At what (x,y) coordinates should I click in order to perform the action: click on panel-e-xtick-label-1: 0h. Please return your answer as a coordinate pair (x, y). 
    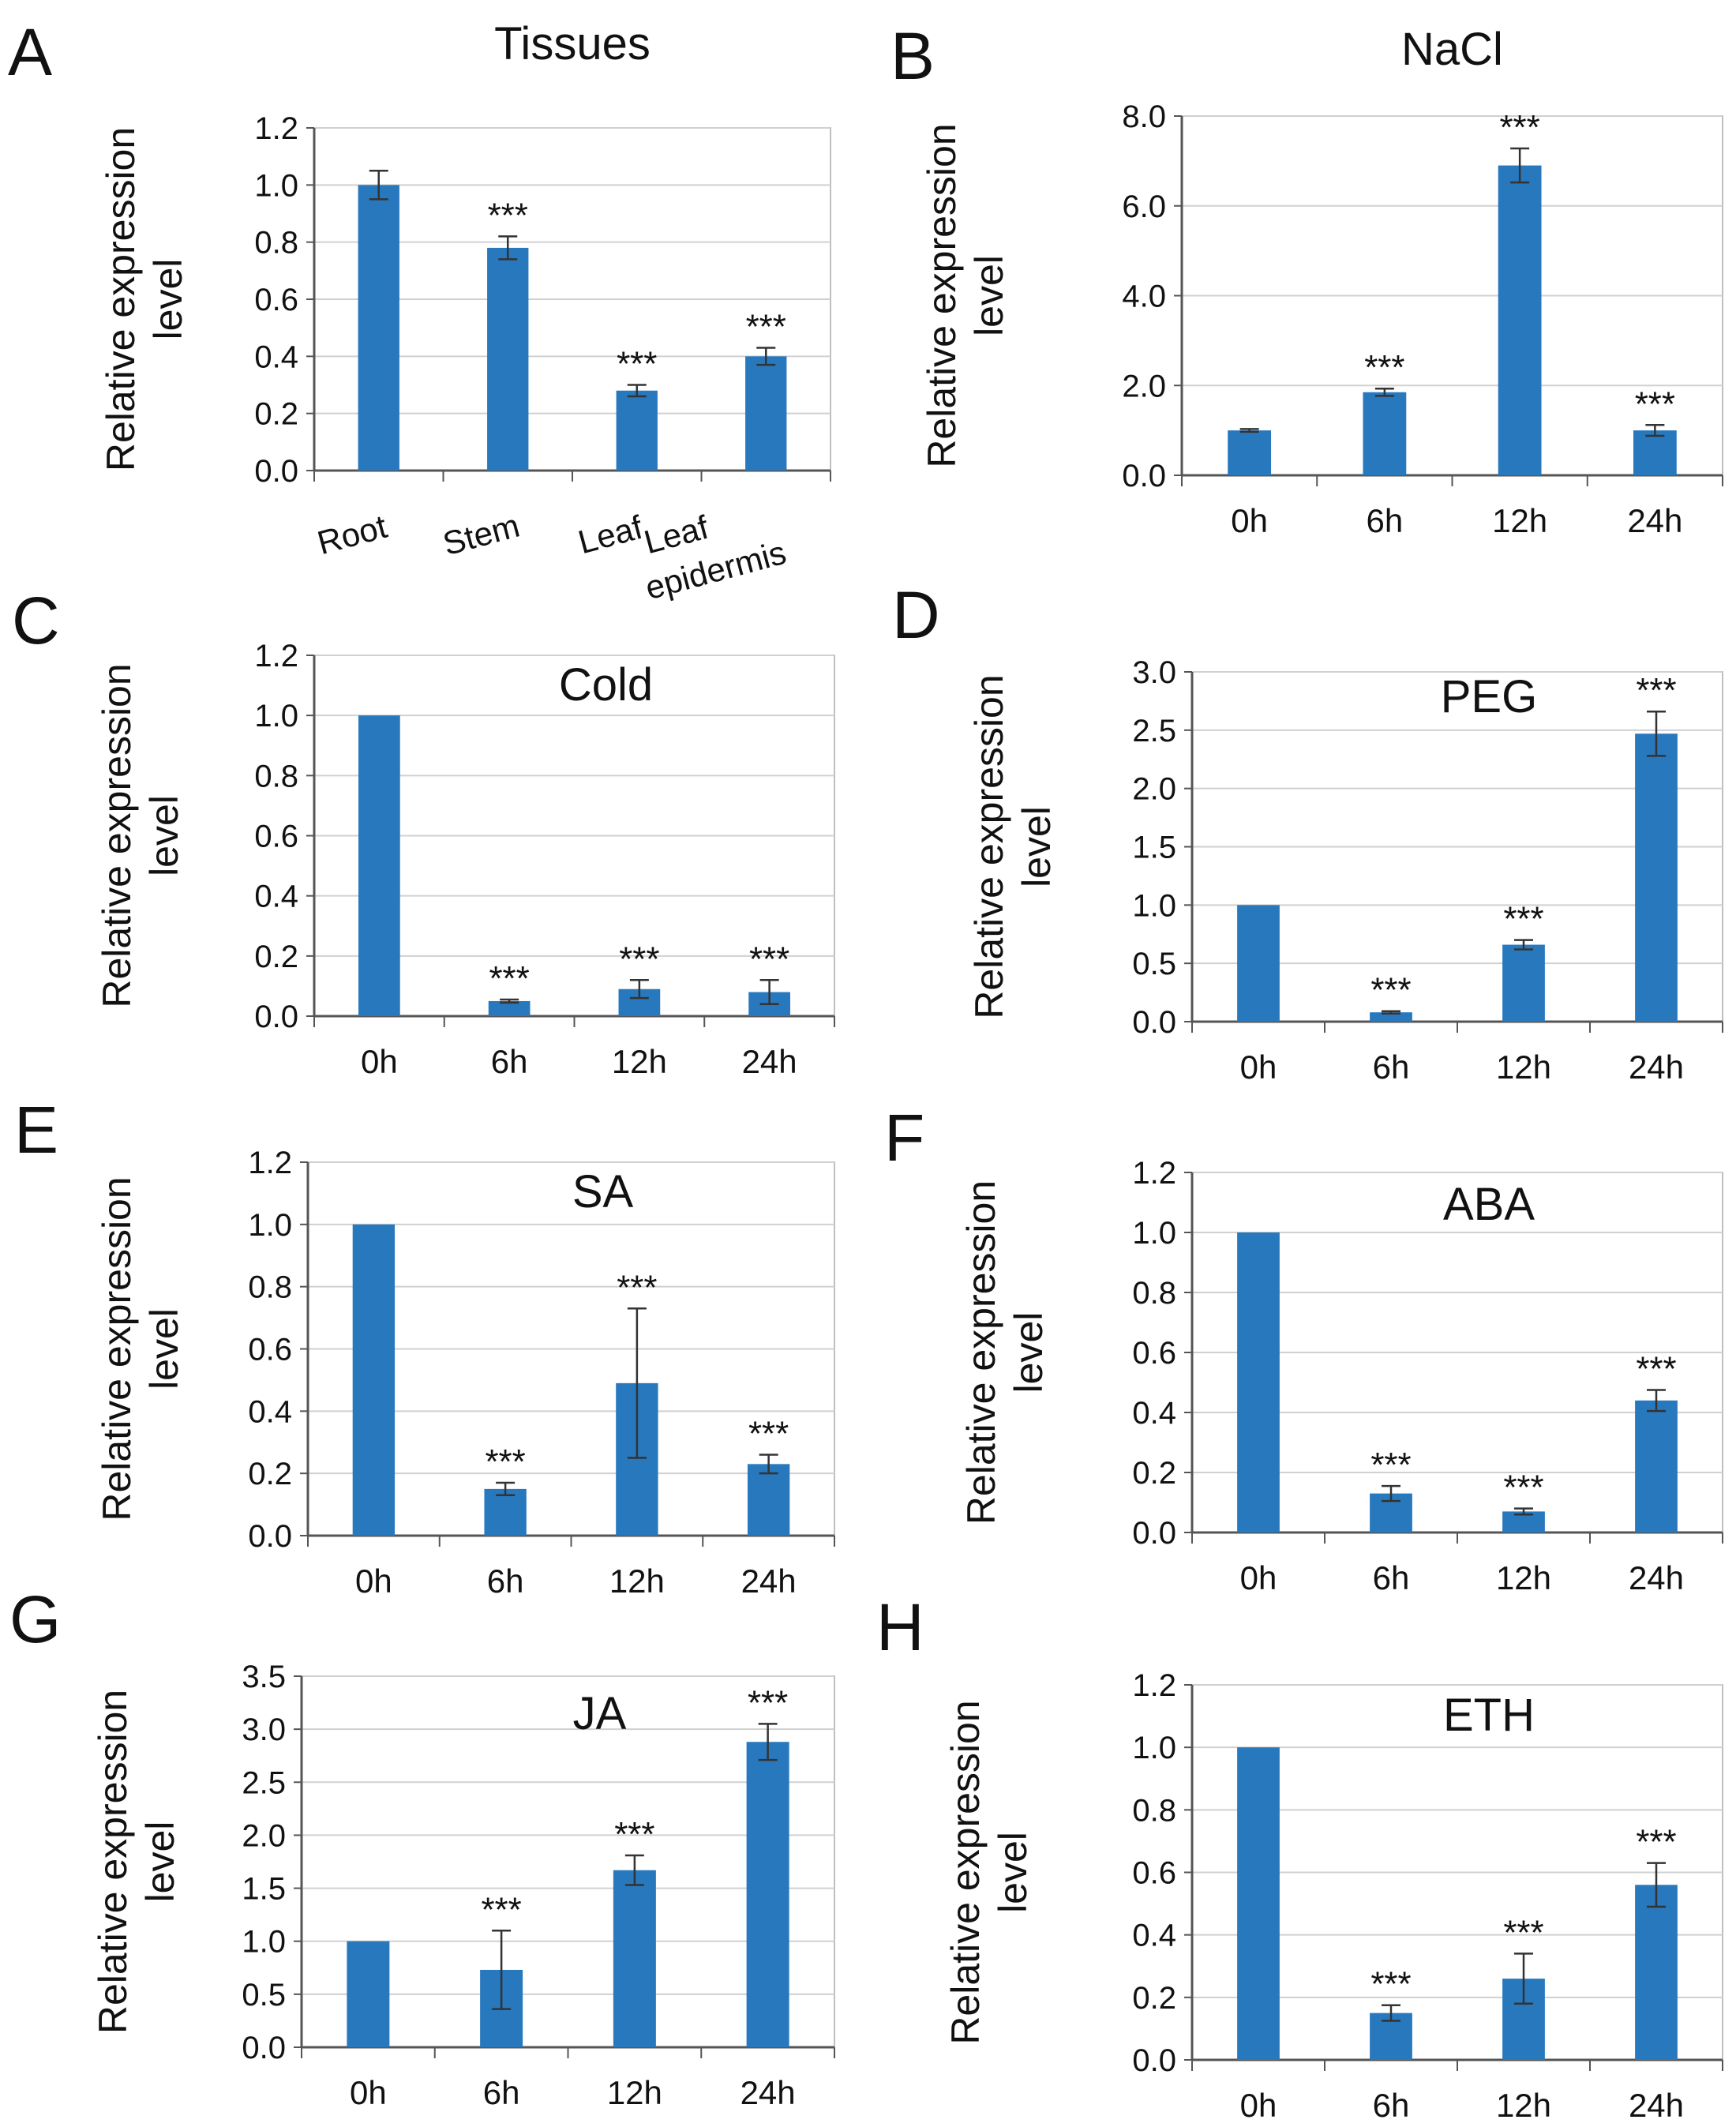
    Looking at the image, I should click on (373, 1581).